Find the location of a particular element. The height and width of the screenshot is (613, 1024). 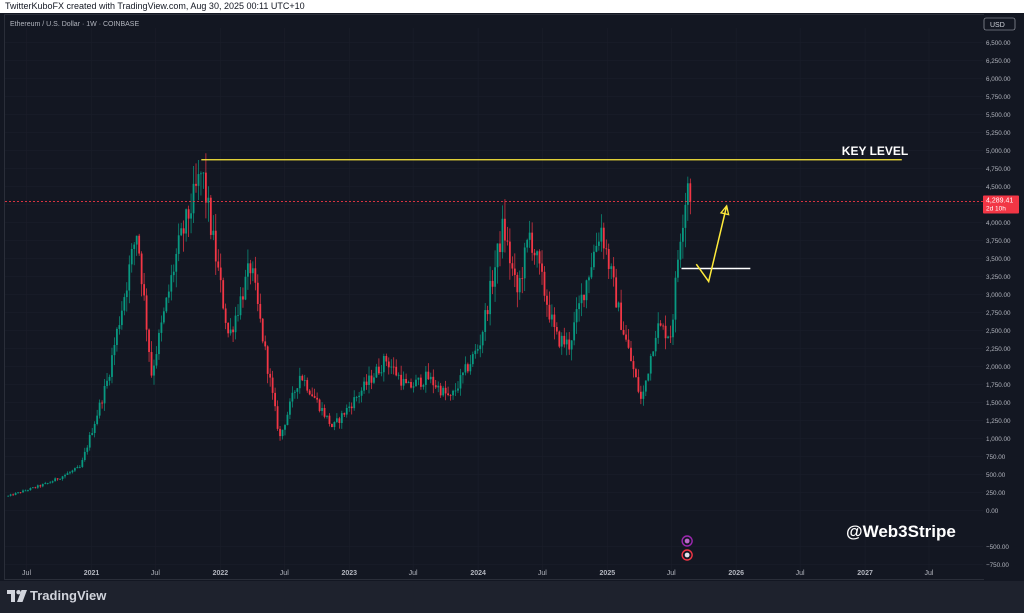

time-tick-label: 2023 is located at coordinates (349, 573).